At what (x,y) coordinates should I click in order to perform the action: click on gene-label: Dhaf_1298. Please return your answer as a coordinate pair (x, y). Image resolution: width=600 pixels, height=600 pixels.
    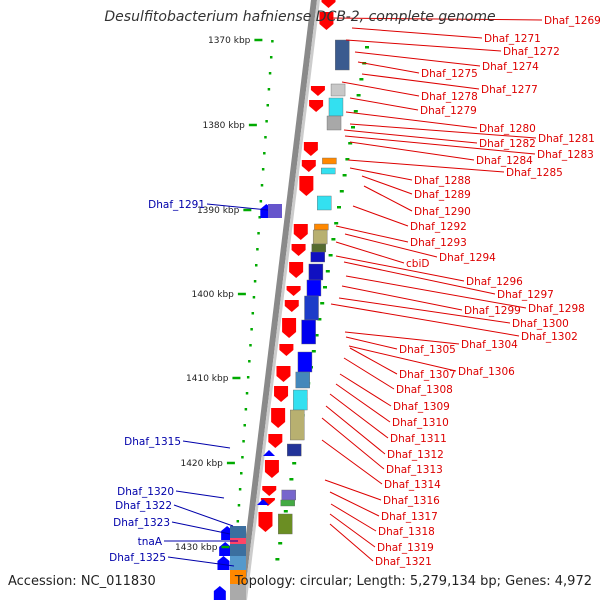
    Looking at the image, I should click on (556, 309).